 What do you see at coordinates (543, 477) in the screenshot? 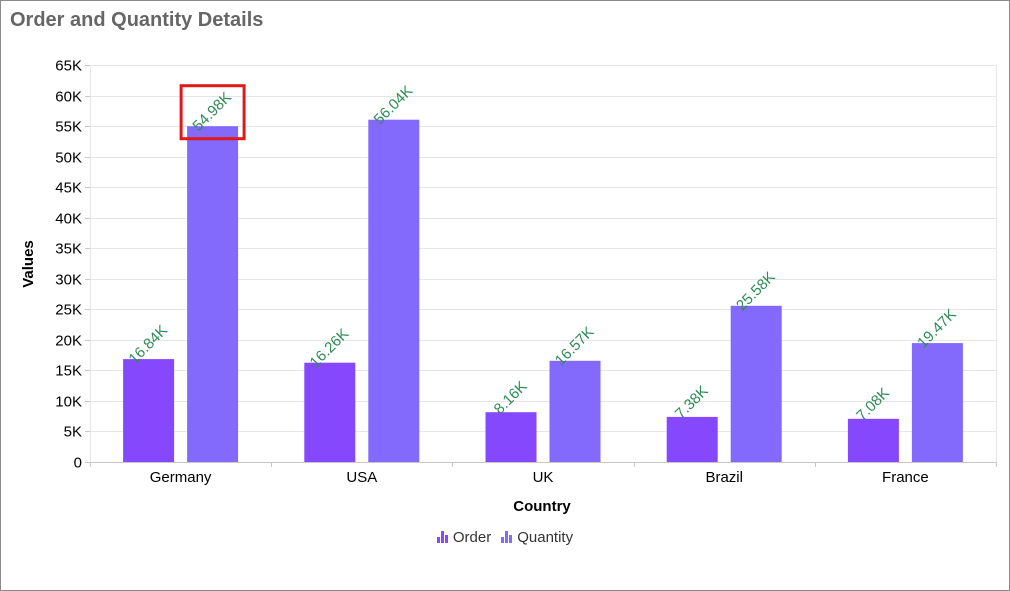
I see `x-tick-label: UK` at bounding box center [543, 477].